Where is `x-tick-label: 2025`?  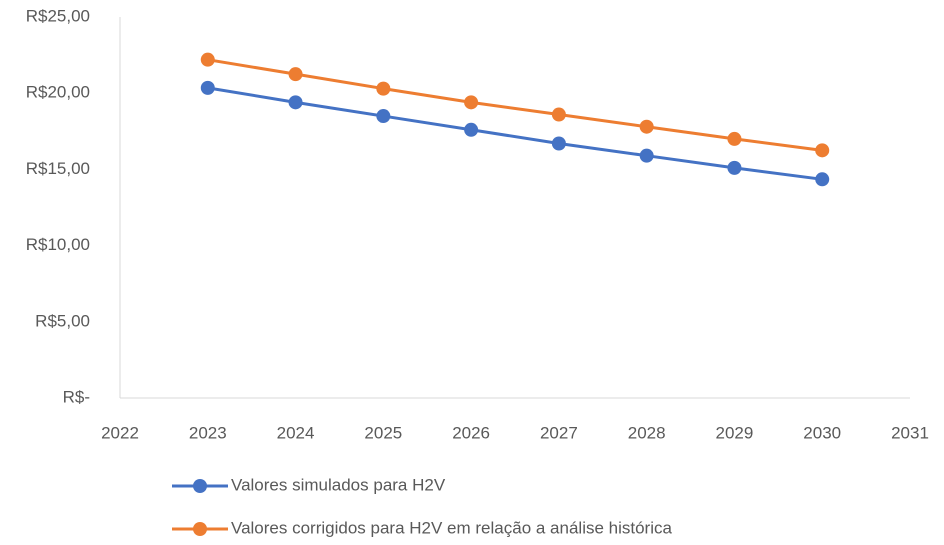 x-tick-label: 2025 is located at coordinates (383, 432).